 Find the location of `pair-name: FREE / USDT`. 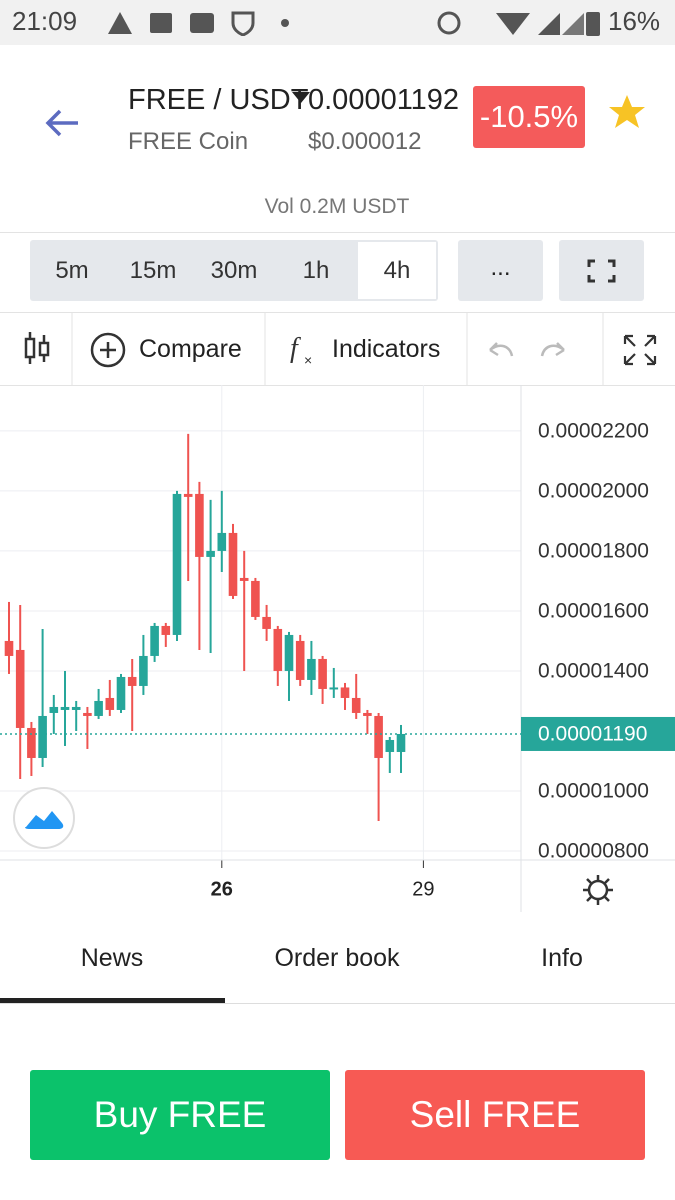

pair-name: FREE / USDT is located at coordinates (218, 100).